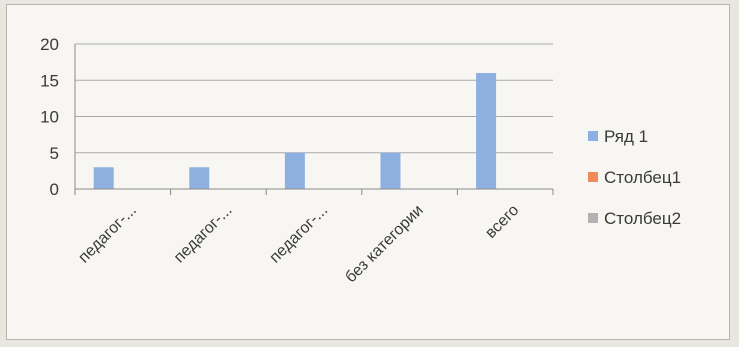 The height and width of the screenshot is (347, 739). I want to click on y-tick-label: 10, so click(49, 117).